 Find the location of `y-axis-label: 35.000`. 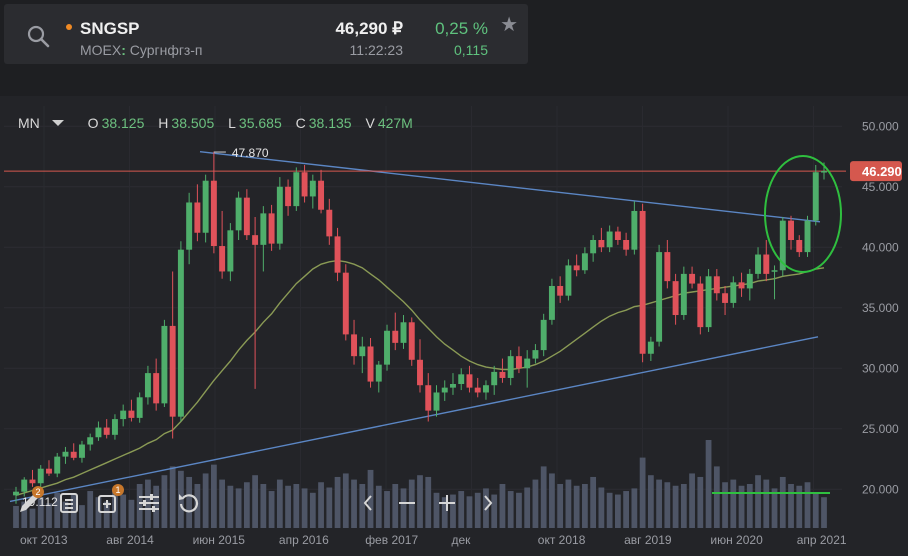

y-axis-label: 35.000 is located at coordinates (880, 308).